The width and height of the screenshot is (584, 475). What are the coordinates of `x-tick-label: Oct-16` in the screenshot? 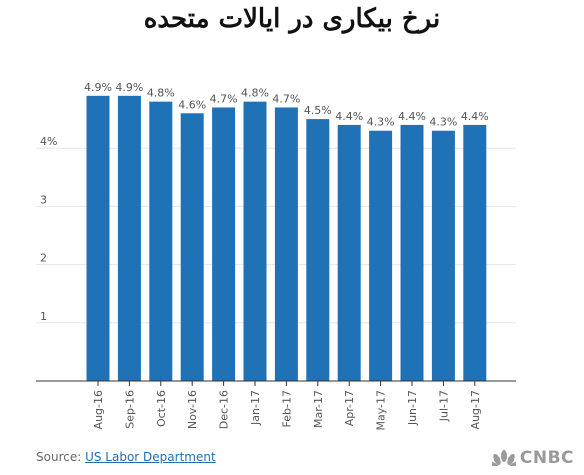 It's located at (161, 408).